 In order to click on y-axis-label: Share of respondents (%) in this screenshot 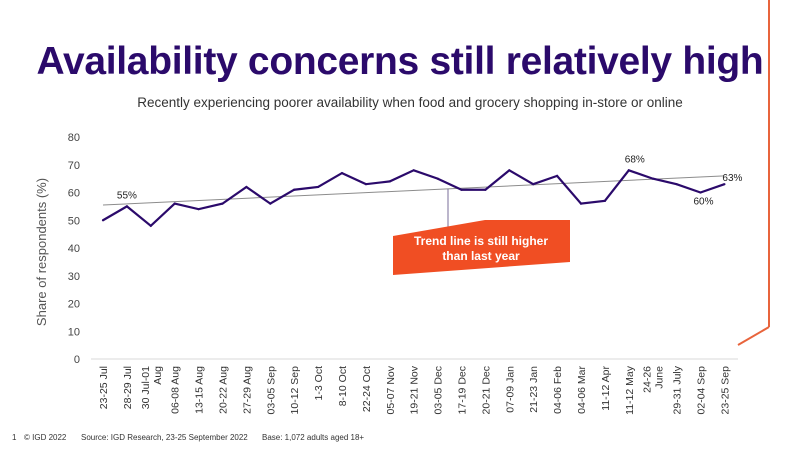, I will do `click(41, 252)`.